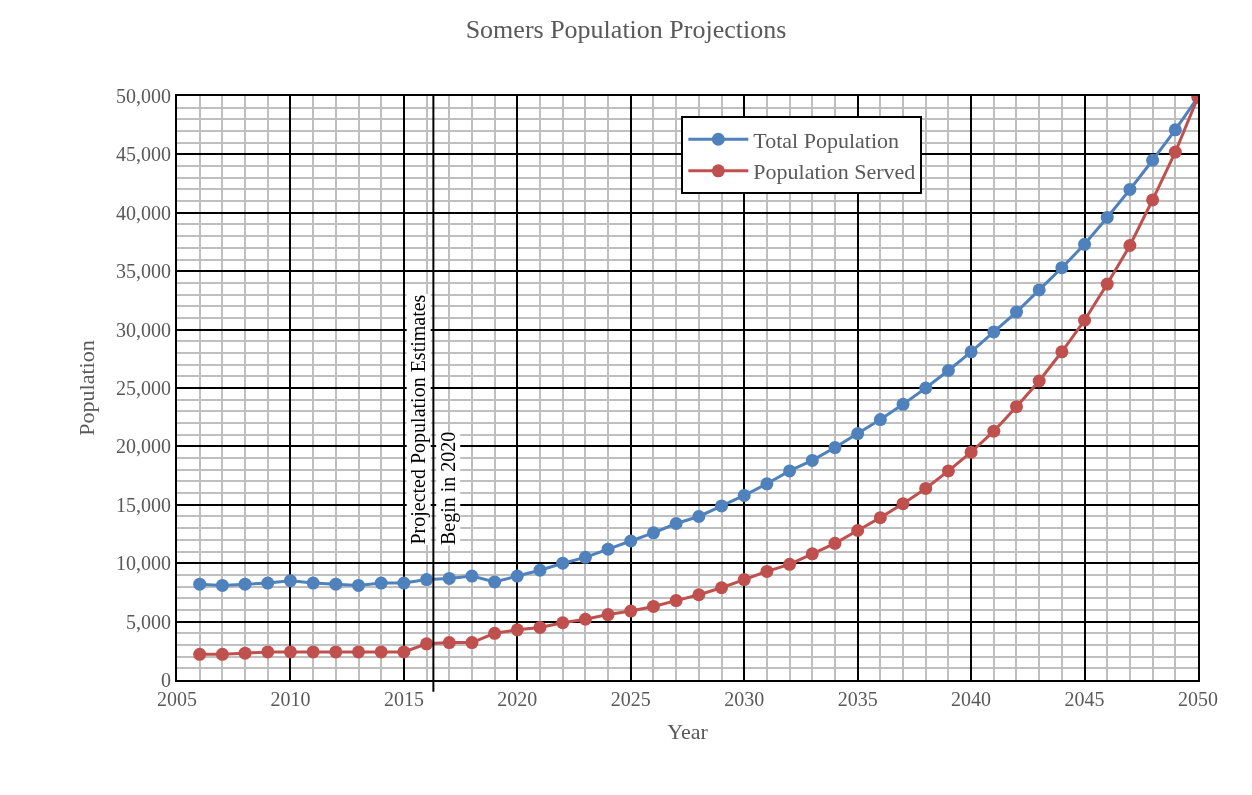 This screenshot has width=1252, height=795. I want to click on y-tick-label: 10,000, so click(143, 563).